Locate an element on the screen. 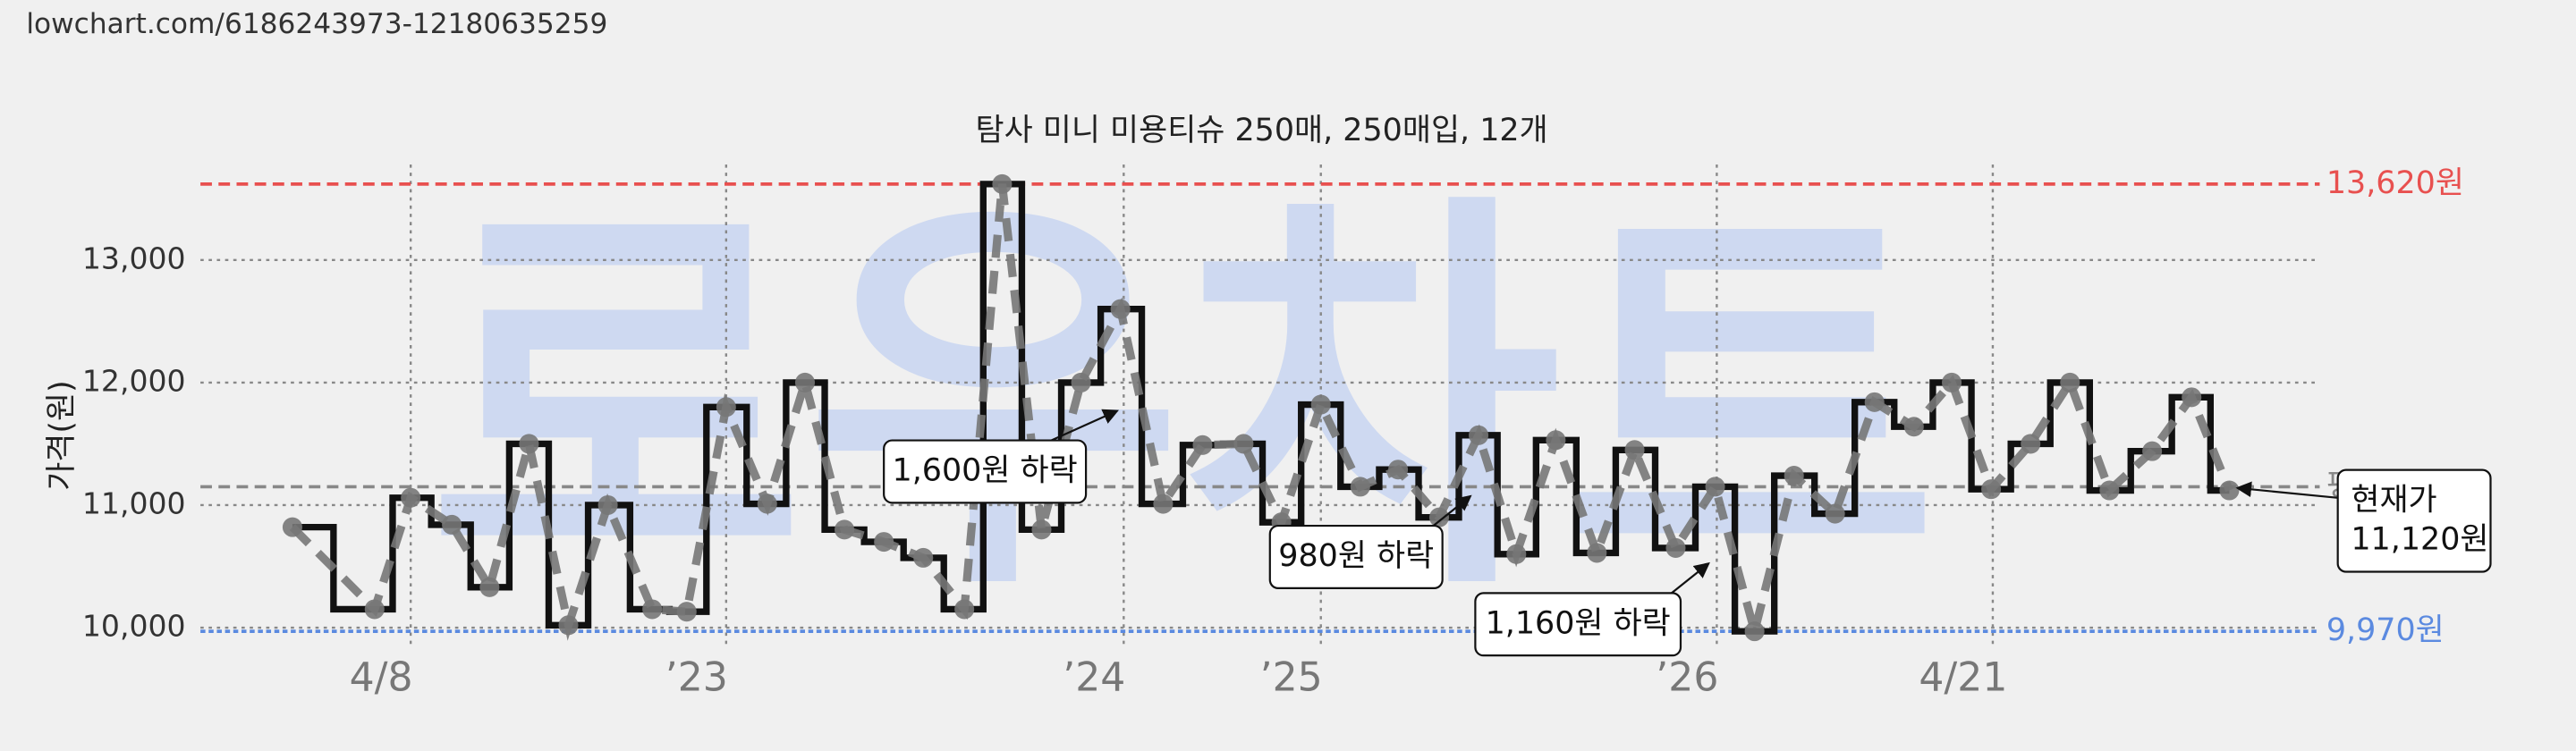 Image resolution: width=2576 pixels, height=751 pixels. annotation-text: 11,120원 is located at coordinates (2419, 540).